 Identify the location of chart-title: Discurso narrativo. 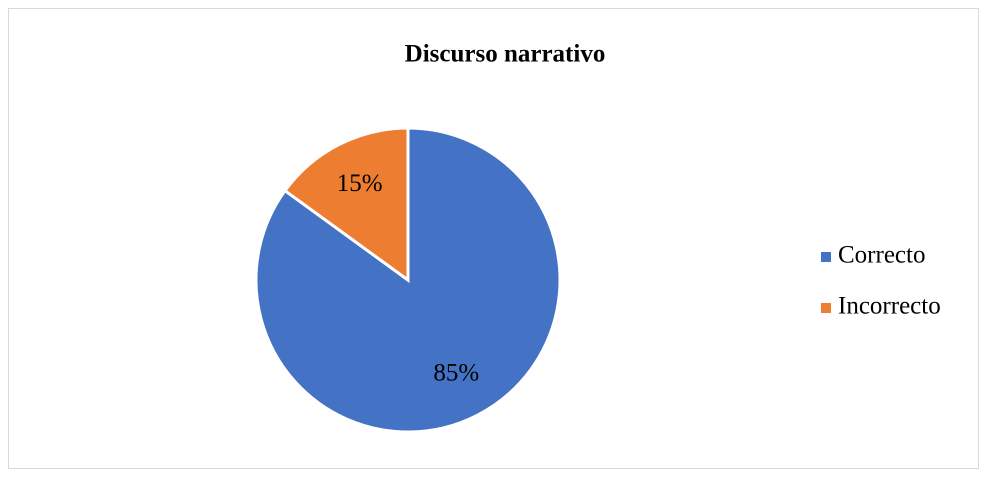
(505, 54).